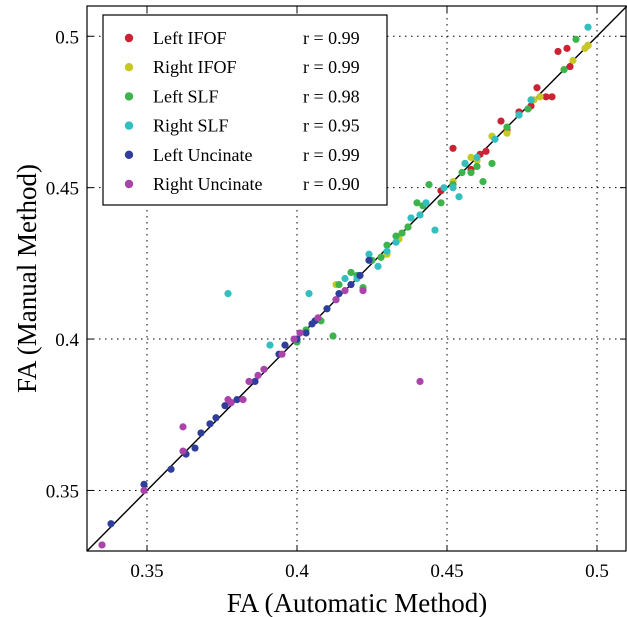 The height and width of the screenshot is (617, 627). What do you see at coordinates (146, 571) in the screenshot?
I see `x-tick-label: 0.35` at bounding box center [146, 571].